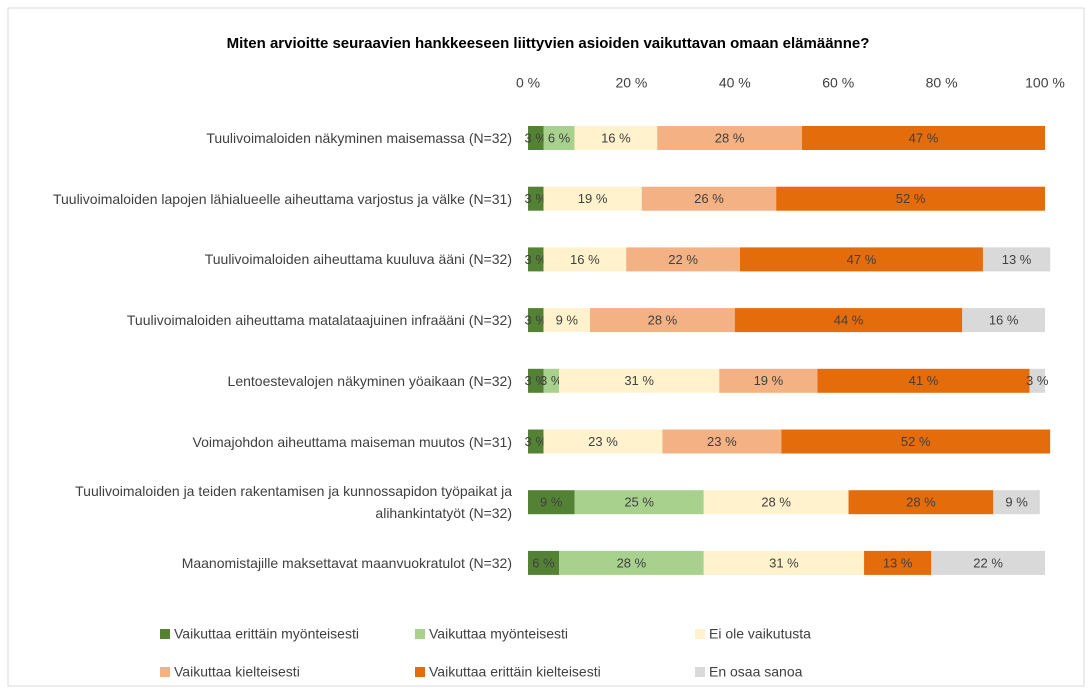  I want to click on x-tick-label: 20 %, so click(631, 83).